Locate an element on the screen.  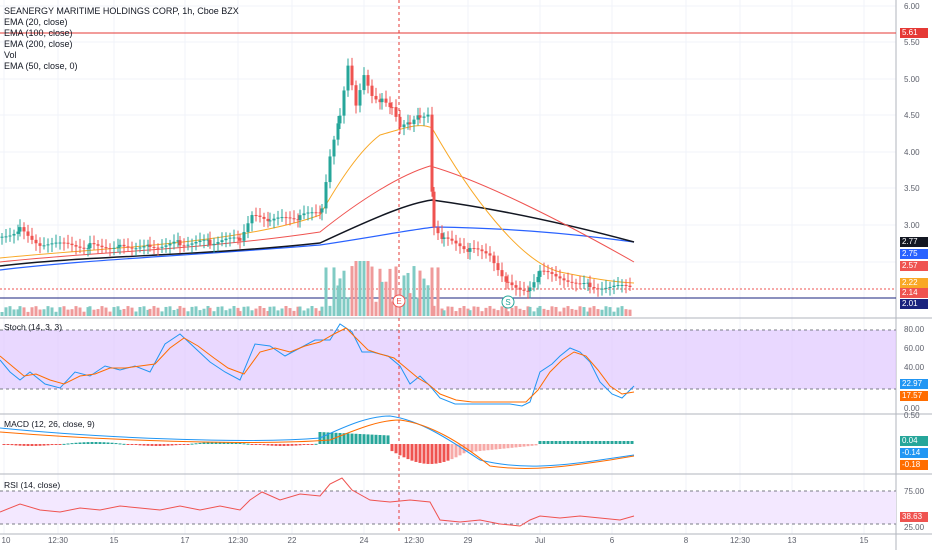
svg-text: S is located at coordinates (507, 302).